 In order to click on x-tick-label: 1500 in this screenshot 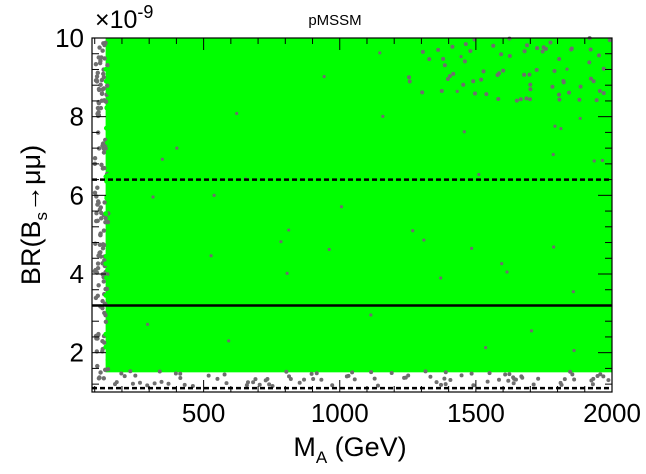, I will do `click(476, 413)`.